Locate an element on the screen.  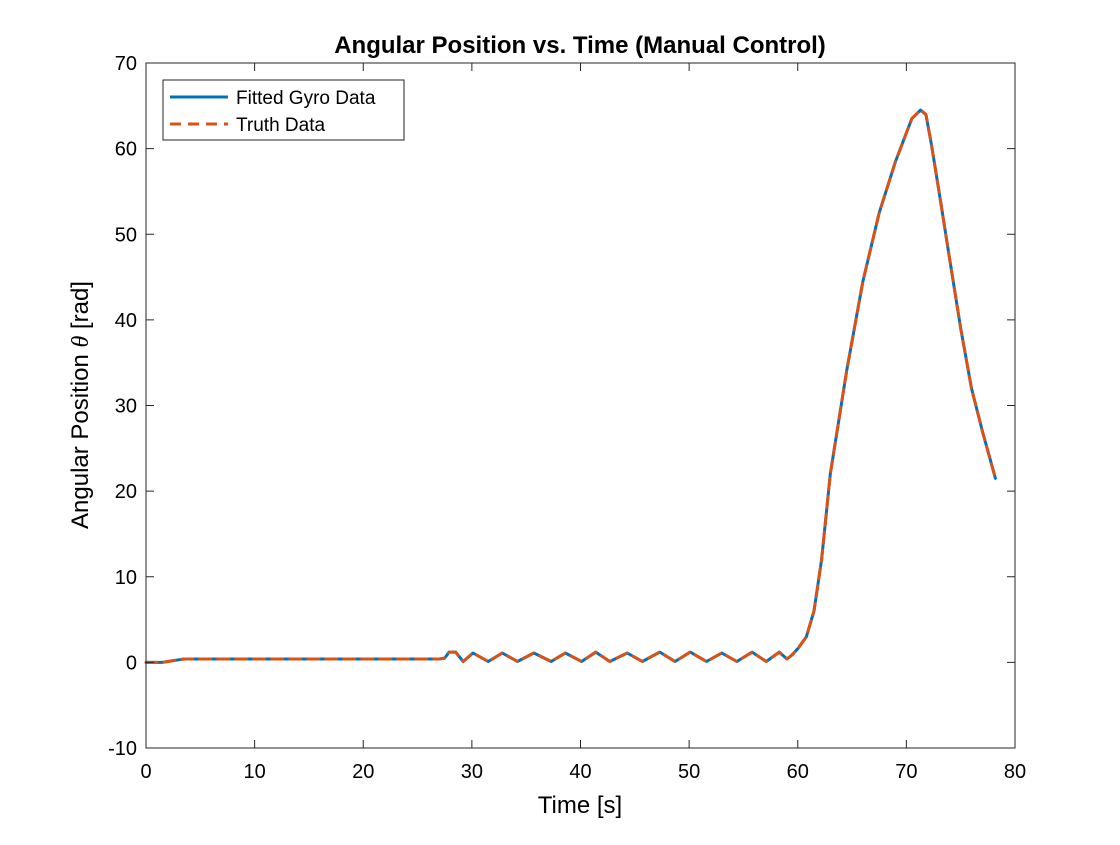
x-tick-label: 80 is located at coordinates (1015, 772).